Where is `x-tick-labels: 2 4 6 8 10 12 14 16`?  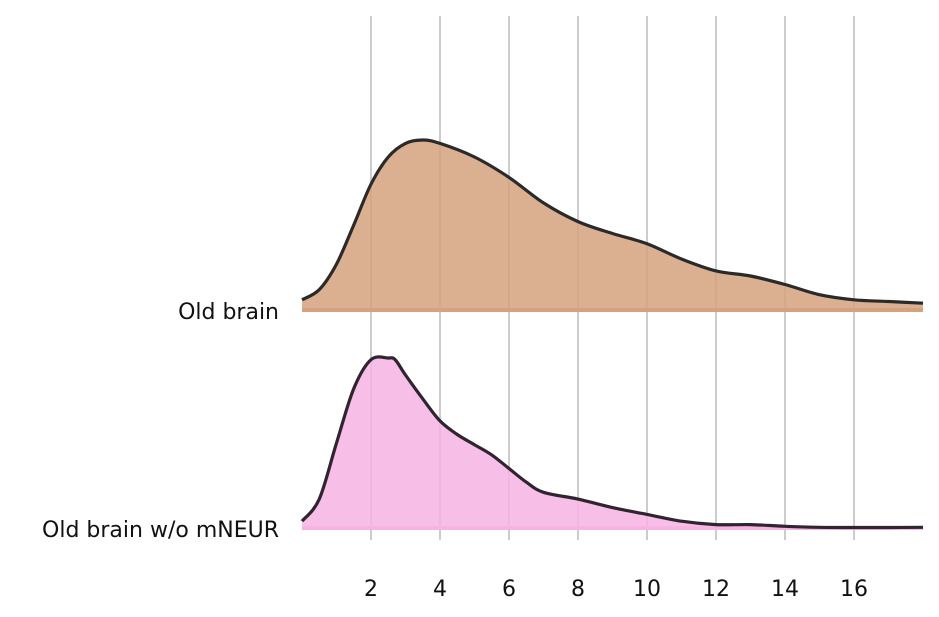
x-tick-labels: 2 4 6 8 10 12 14 16 is located at coordinates (616, 589).